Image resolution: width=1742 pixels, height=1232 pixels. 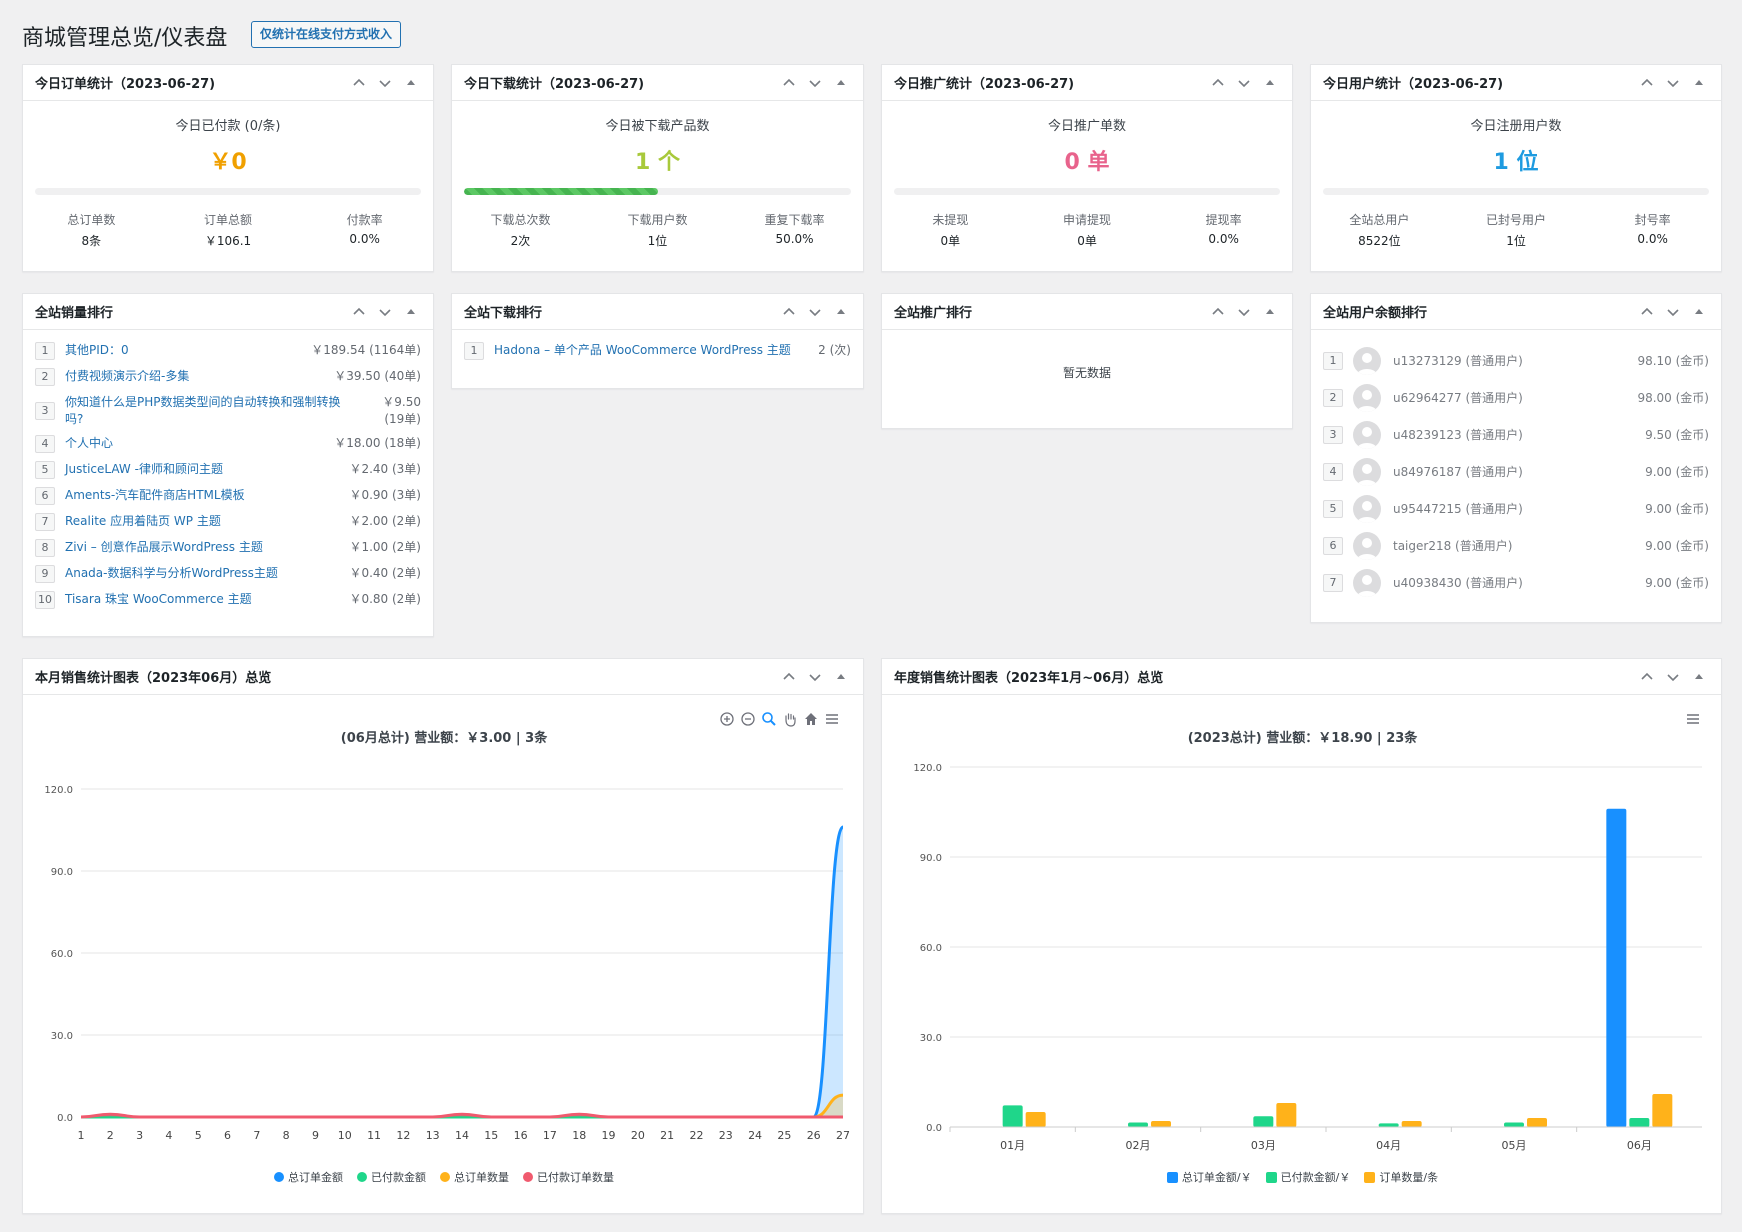 I want to click on rank-number: 2, so click(x=1333, y=397).